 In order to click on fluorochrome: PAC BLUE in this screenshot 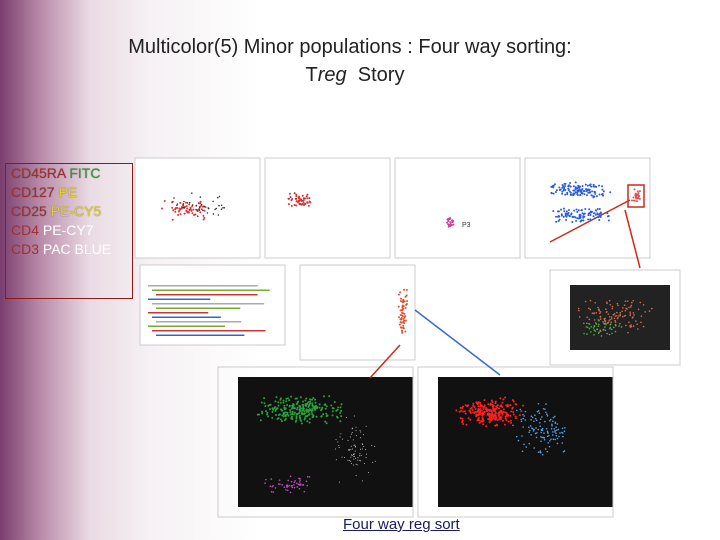, I will do `click(77, 249)`.